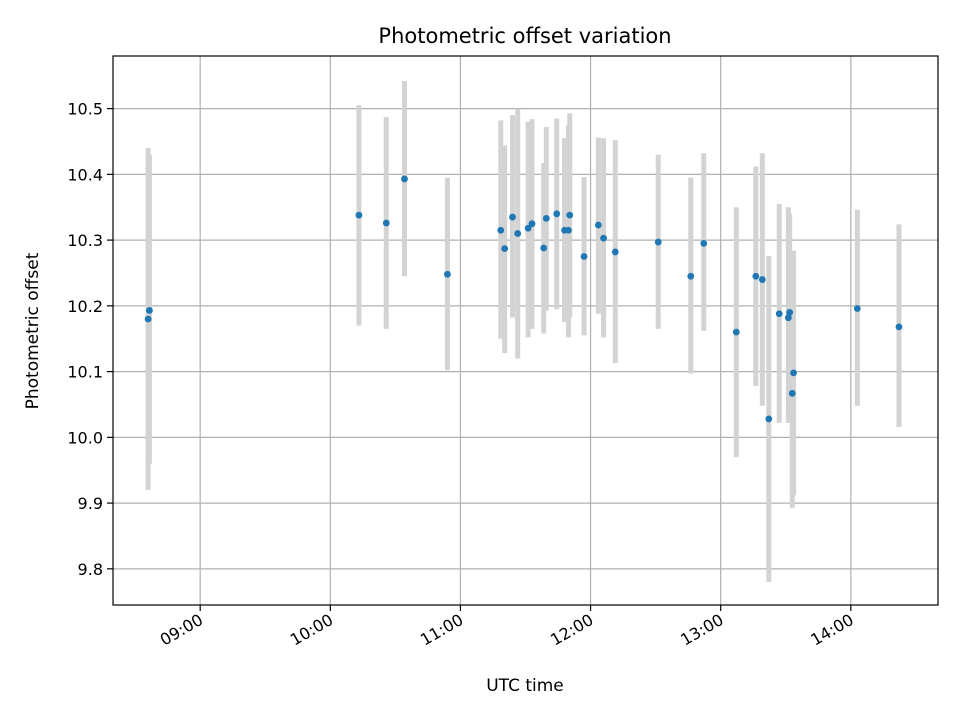 This screenshot has height=720, width=960. I want to click on y-tick-label: 10.1, so click(85, 372).